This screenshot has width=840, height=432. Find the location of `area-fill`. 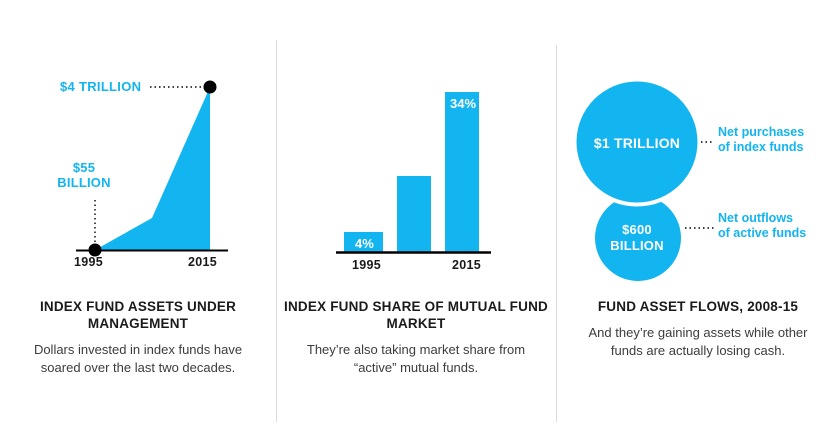

area-fill is located at coordinates (152, 168).